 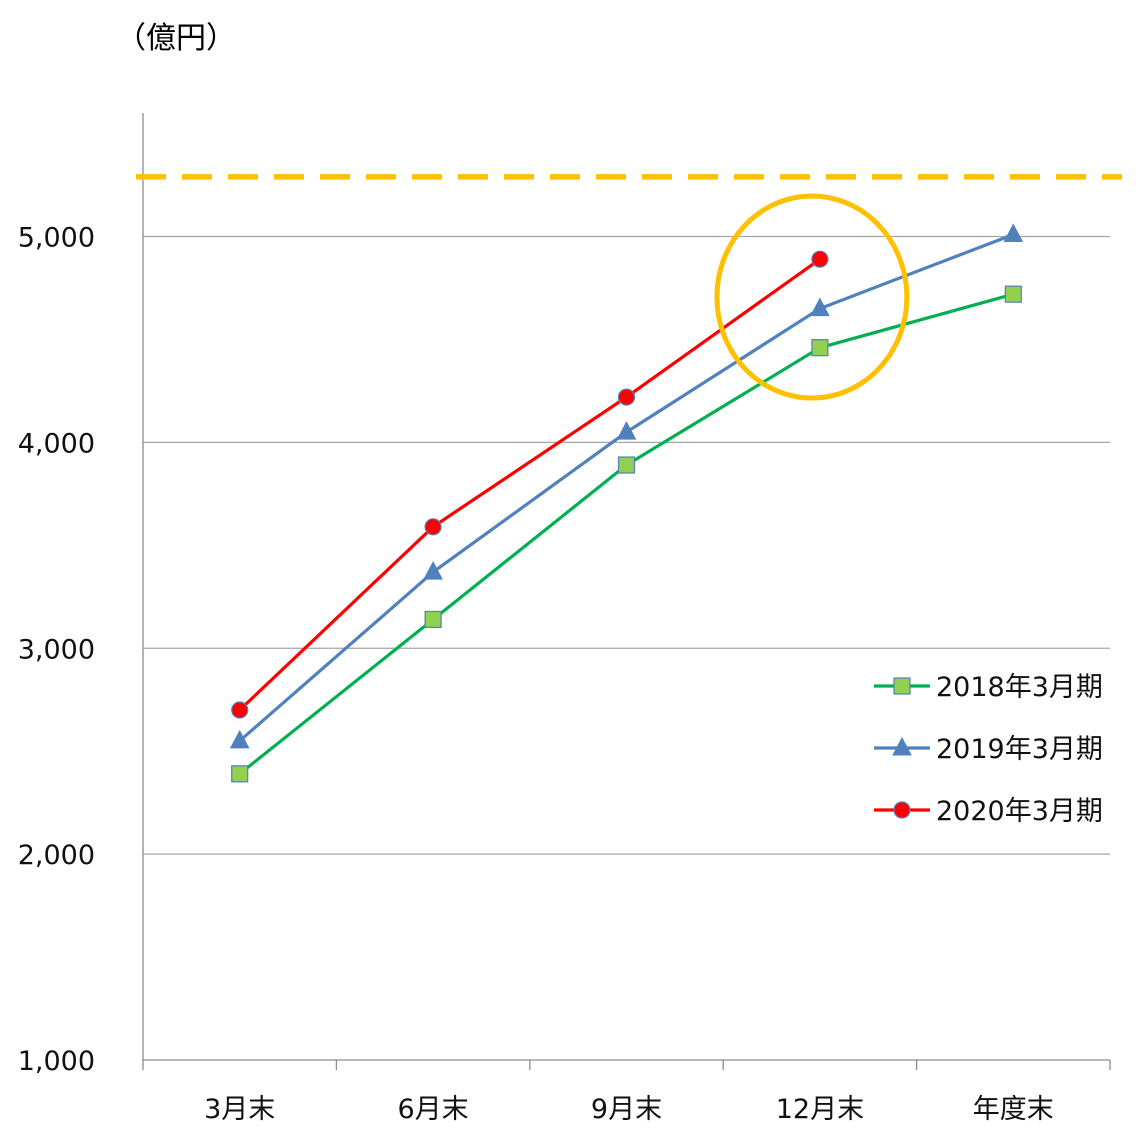 What do you see at coordinates (1019, 749) in the screenshot?
I see `legend-label: 2019年3月期` at bounding box center [1019, 749].